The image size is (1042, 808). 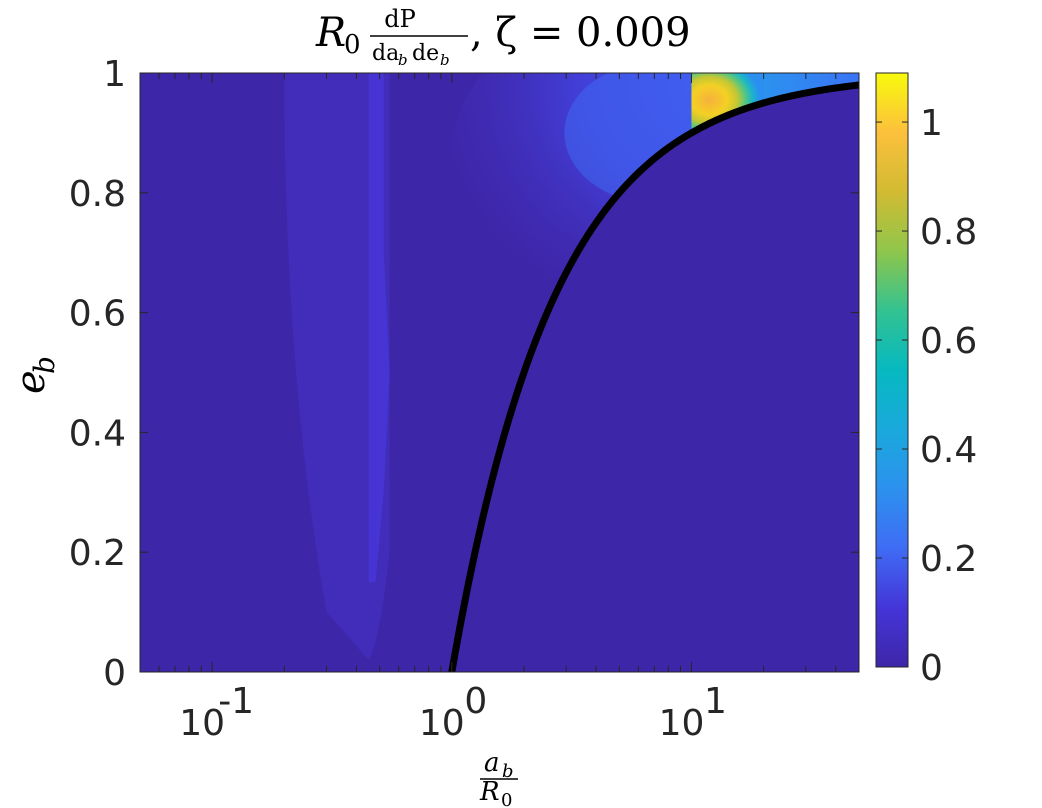 I want to click on y-tick-label: 1, so click(x=114, y=74).